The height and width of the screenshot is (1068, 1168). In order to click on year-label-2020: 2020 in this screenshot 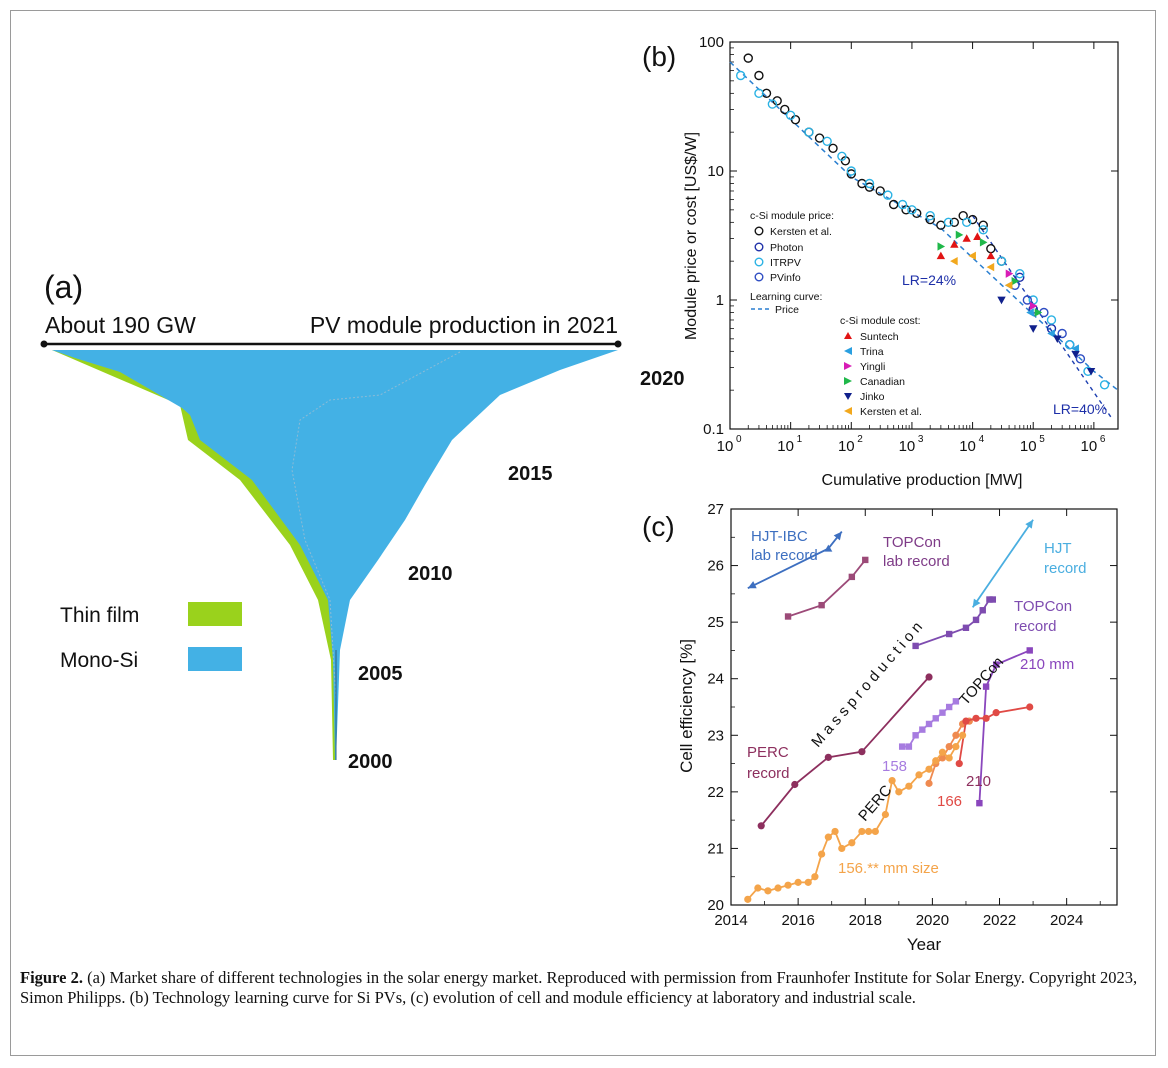, I will do `click(662, 379)`.